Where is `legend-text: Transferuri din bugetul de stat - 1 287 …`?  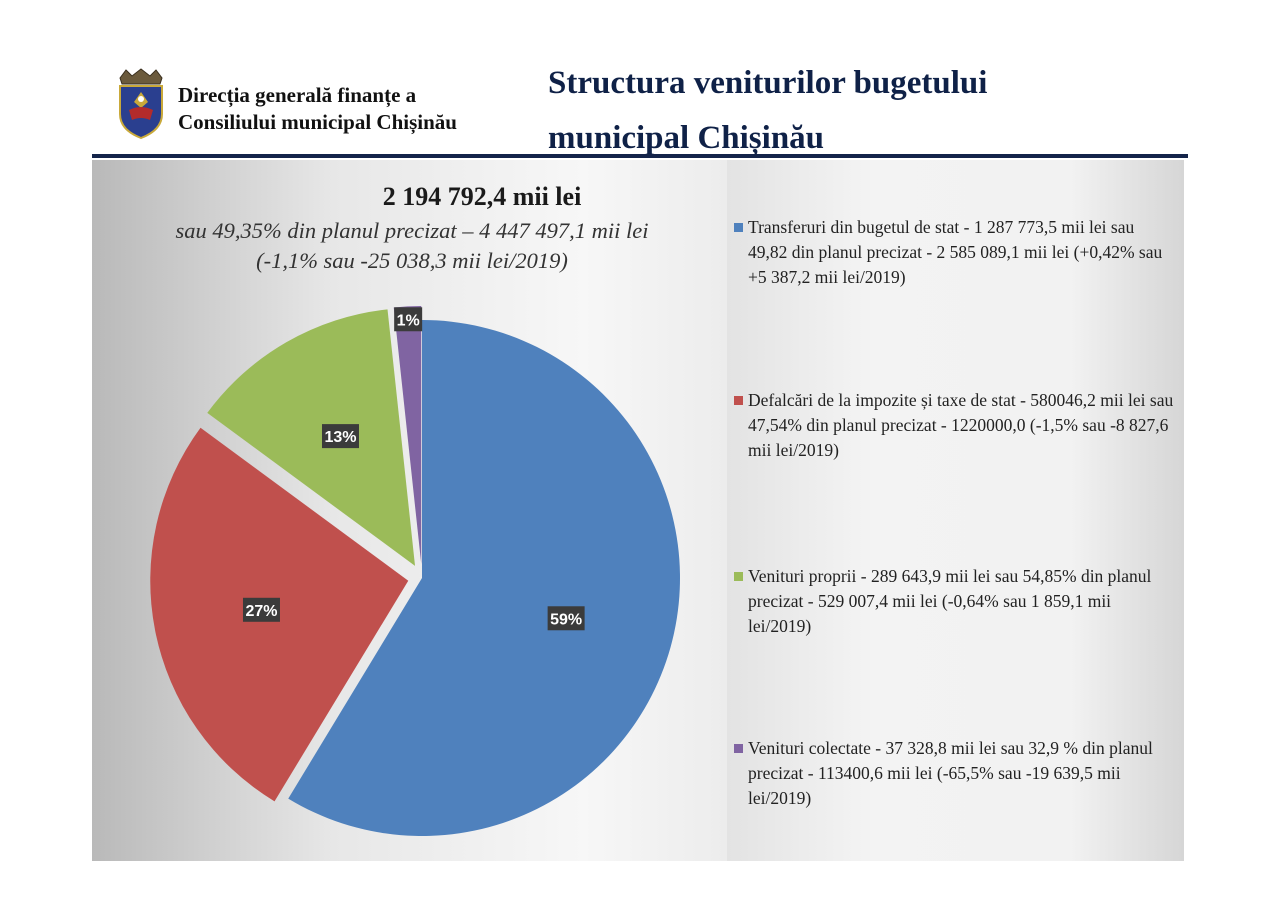
legend-text: Transferuri din bugetul de stat - 1 287 … is located at coordinates (955, 252).